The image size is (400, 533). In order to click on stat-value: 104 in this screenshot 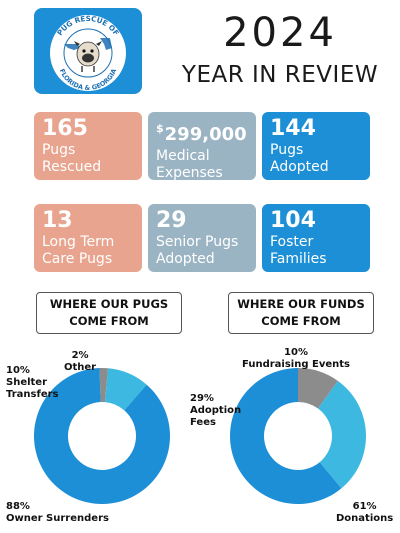, I will do `click(293, 220)`.